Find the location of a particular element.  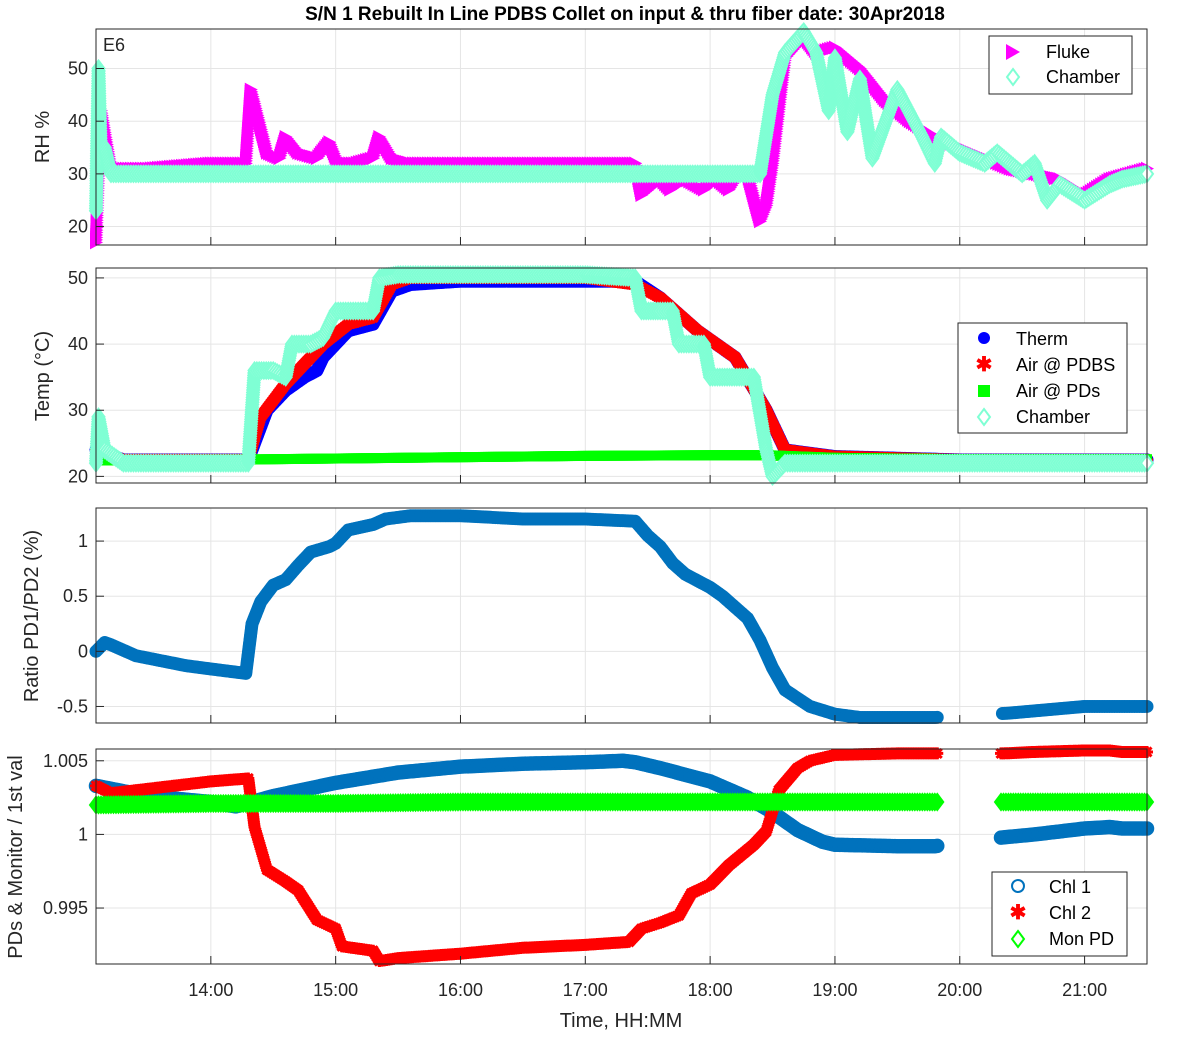

rh-legend: Fluke Chamber is located at coordinates (1060, 65).